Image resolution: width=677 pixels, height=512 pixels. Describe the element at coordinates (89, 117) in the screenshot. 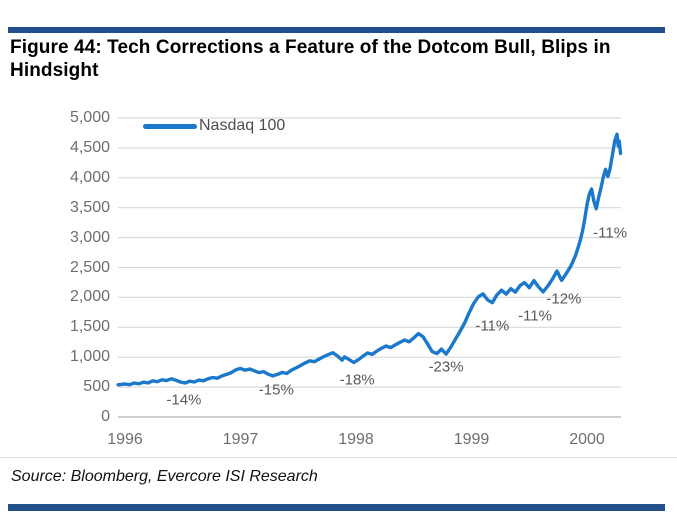

I see `y-axis-label: 5,000` at that location.